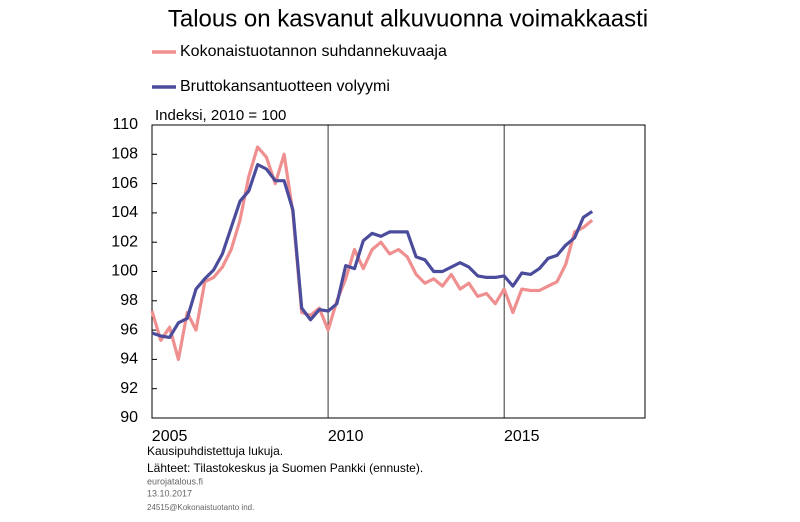 This screenshot has width=800, height=522. I want to click on x-tick-label: 2010, so click(346, 436).